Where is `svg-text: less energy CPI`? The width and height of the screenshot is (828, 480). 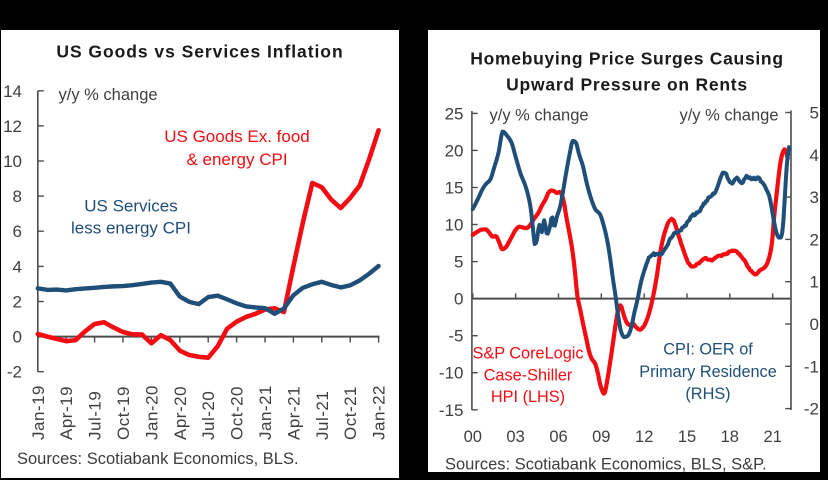 svg-text: less energy CPI is located at coordinates (131, 227).